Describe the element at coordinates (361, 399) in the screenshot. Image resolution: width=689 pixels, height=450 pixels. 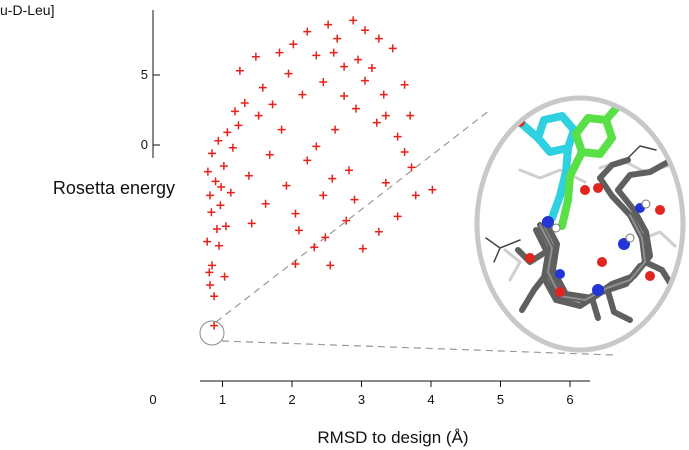
I see `x-tick-label: 3` at that location.